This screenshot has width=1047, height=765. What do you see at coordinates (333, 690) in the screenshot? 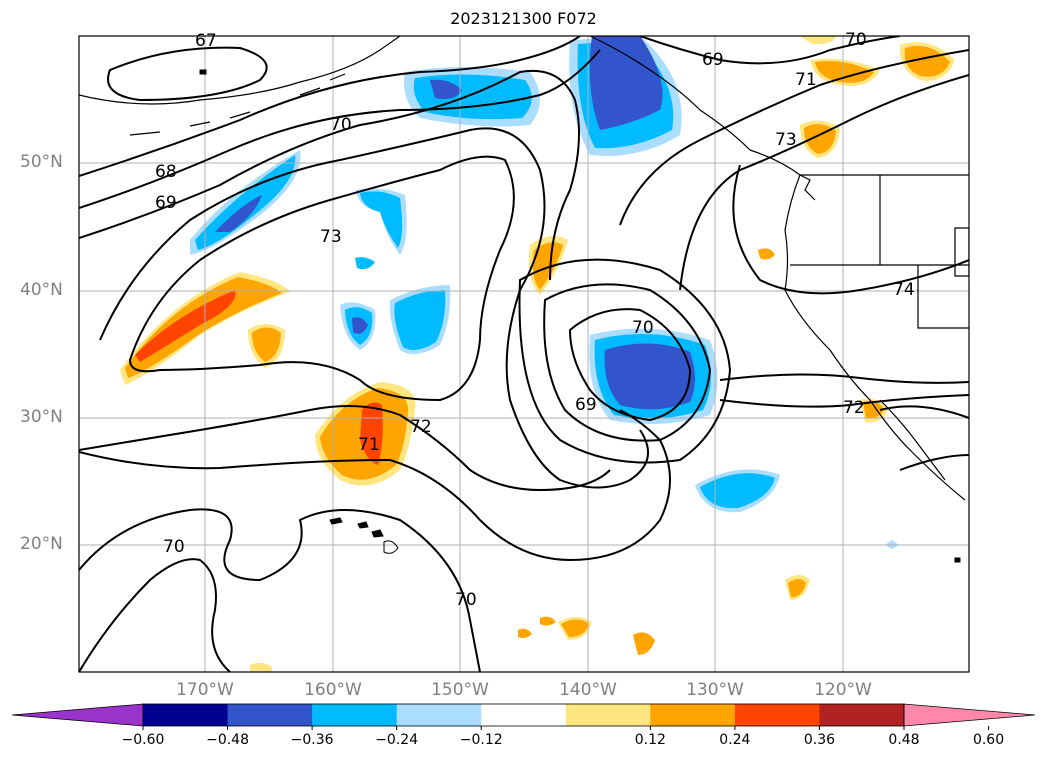
I see `lon-label-160w: 160°W` at bounding box center [333, 690].